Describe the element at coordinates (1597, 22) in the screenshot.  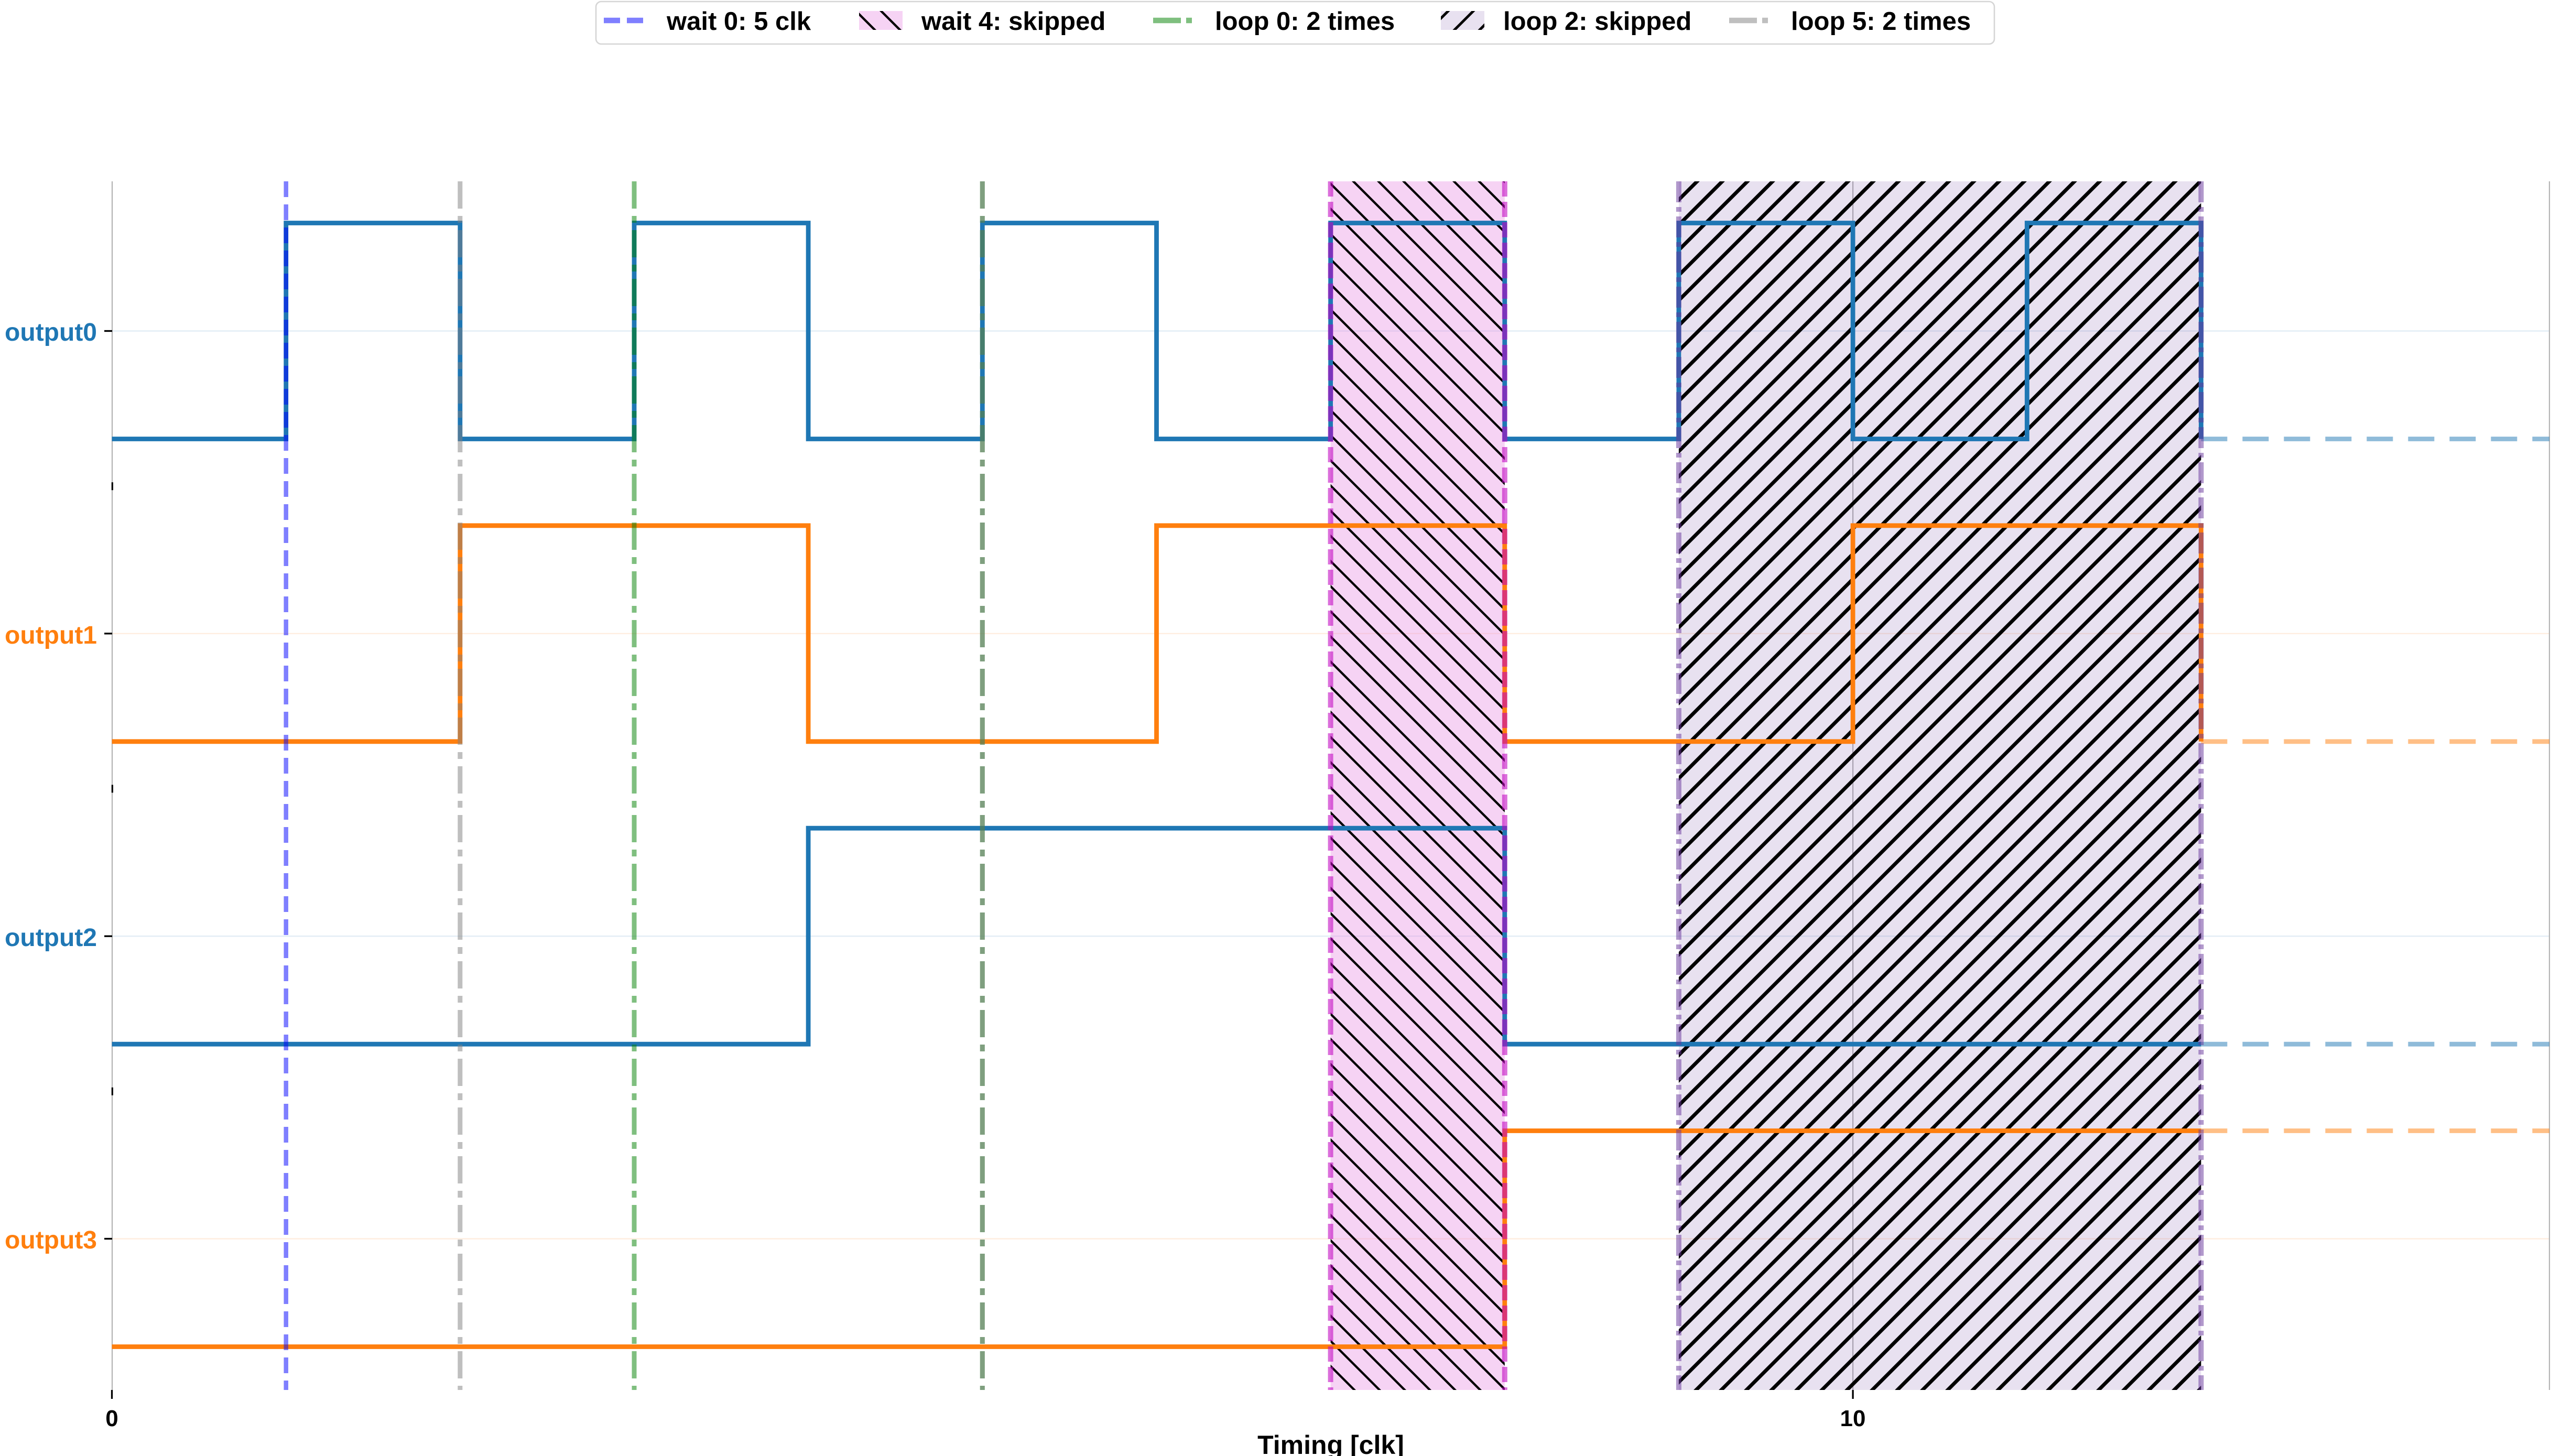
I see `svg-text: loop 2: skipped` at that location.